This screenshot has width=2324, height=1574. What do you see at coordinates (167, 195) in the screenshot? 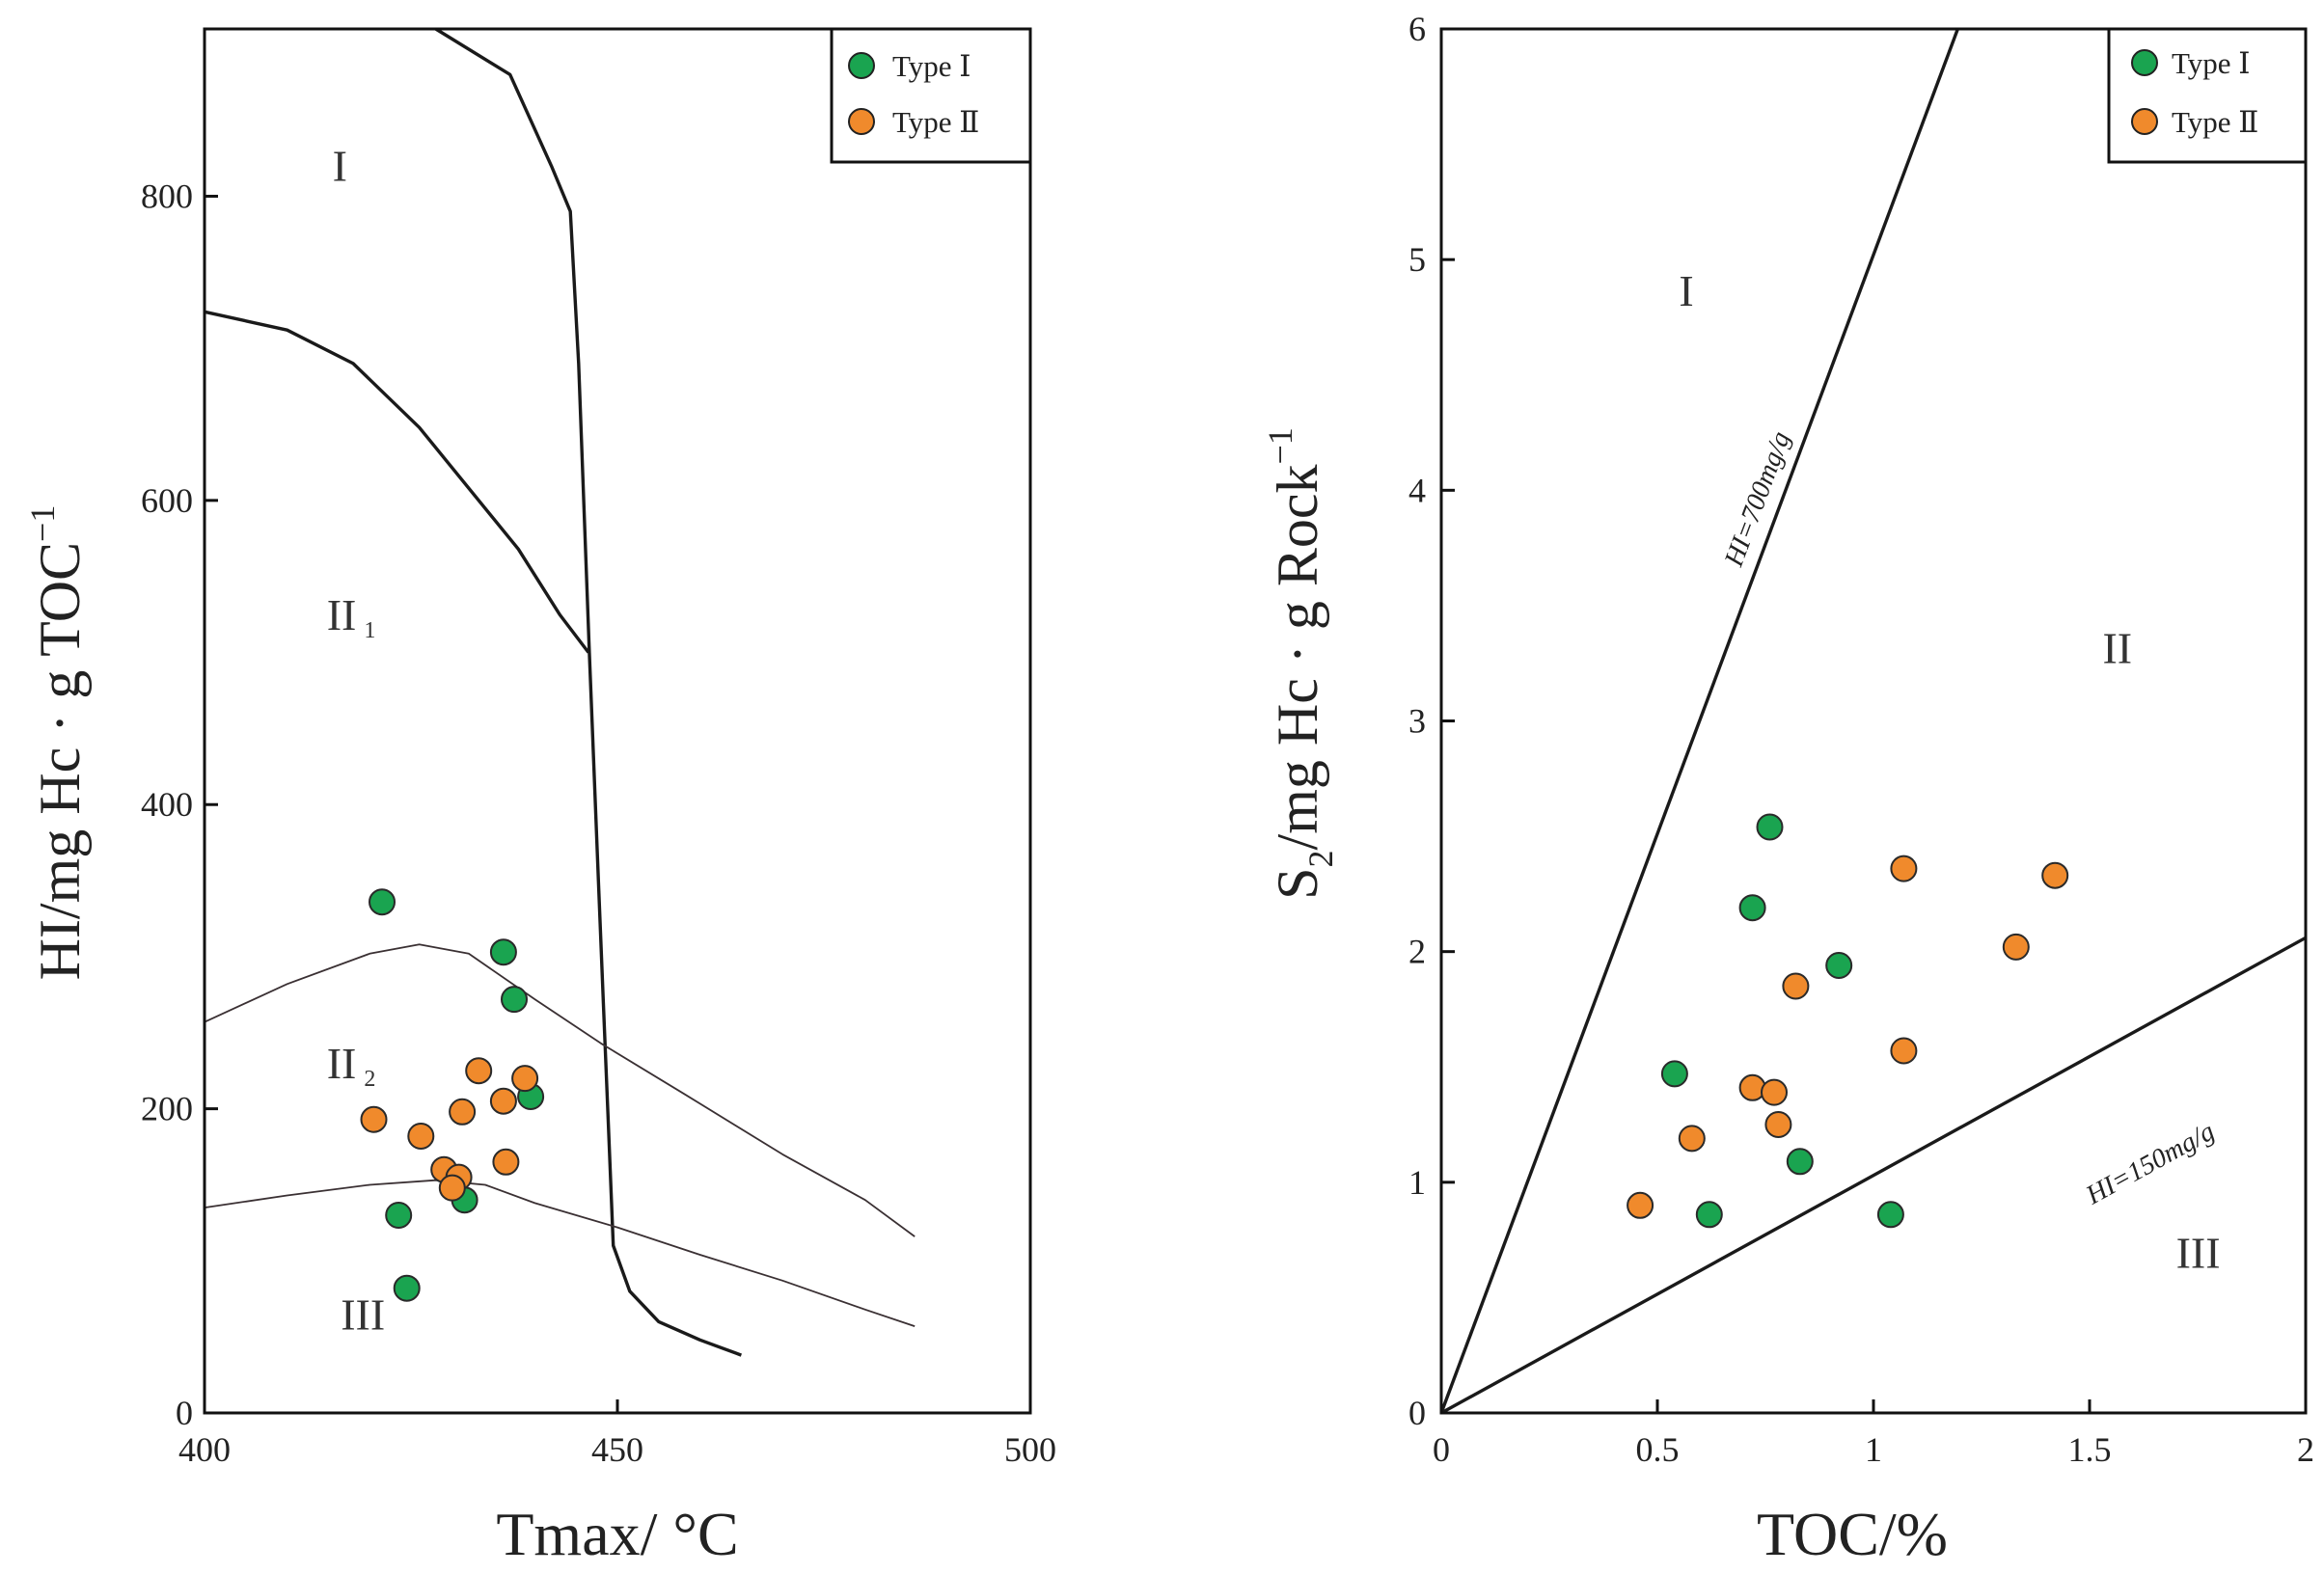
I see `hi-tmax-y-tick-label: 800` at bounding box center [167, 195].